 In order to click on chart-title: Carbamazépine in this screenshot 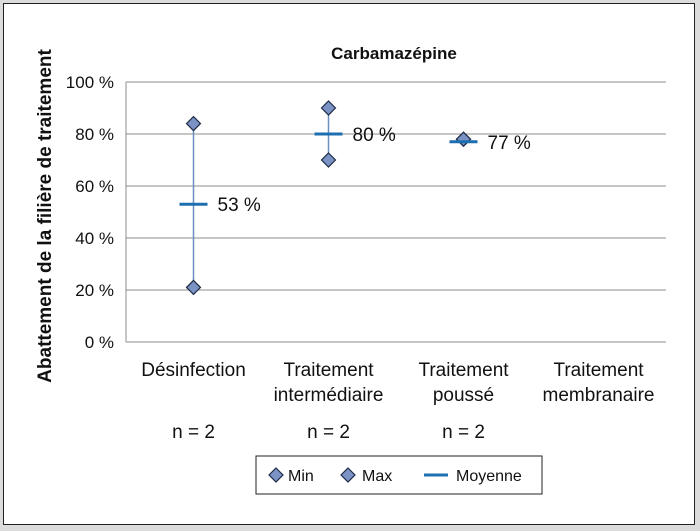, I will do `click(394, 53)`.